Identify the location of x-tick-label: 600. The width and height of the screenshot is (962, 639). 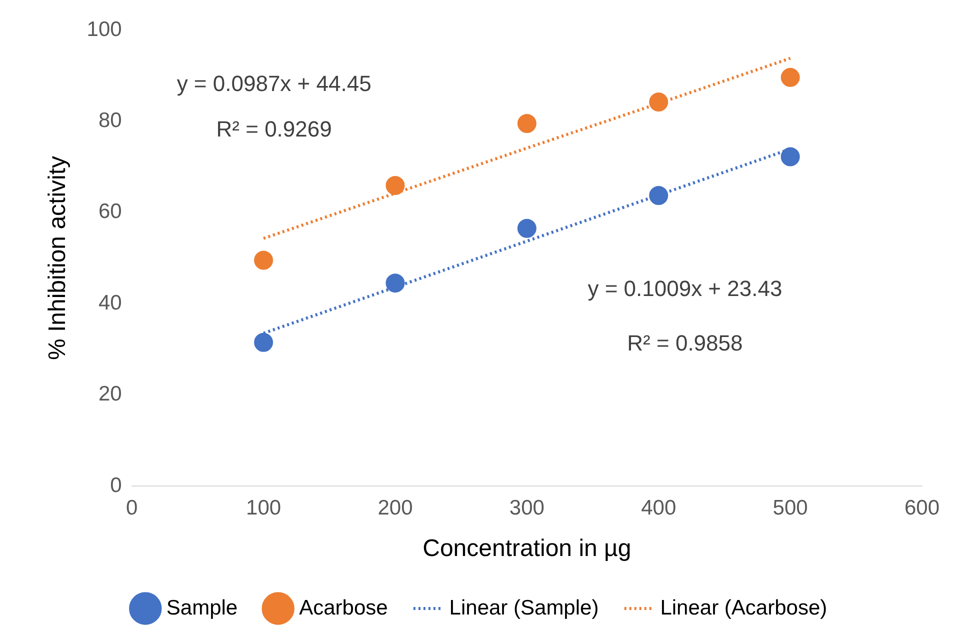
(922, 508).